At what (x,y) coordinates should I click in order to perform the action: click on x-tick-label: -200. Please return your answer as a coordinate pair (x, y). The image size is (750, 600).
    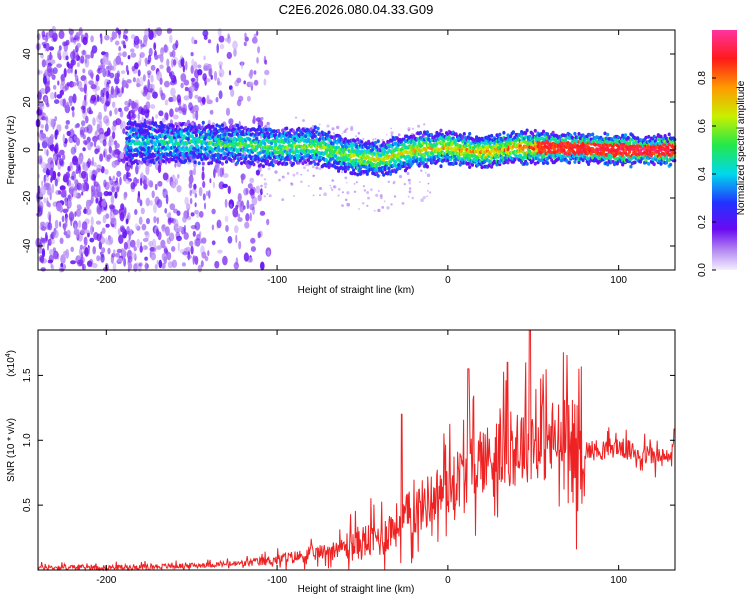
    Looking at the image, I should click on (106, 280).